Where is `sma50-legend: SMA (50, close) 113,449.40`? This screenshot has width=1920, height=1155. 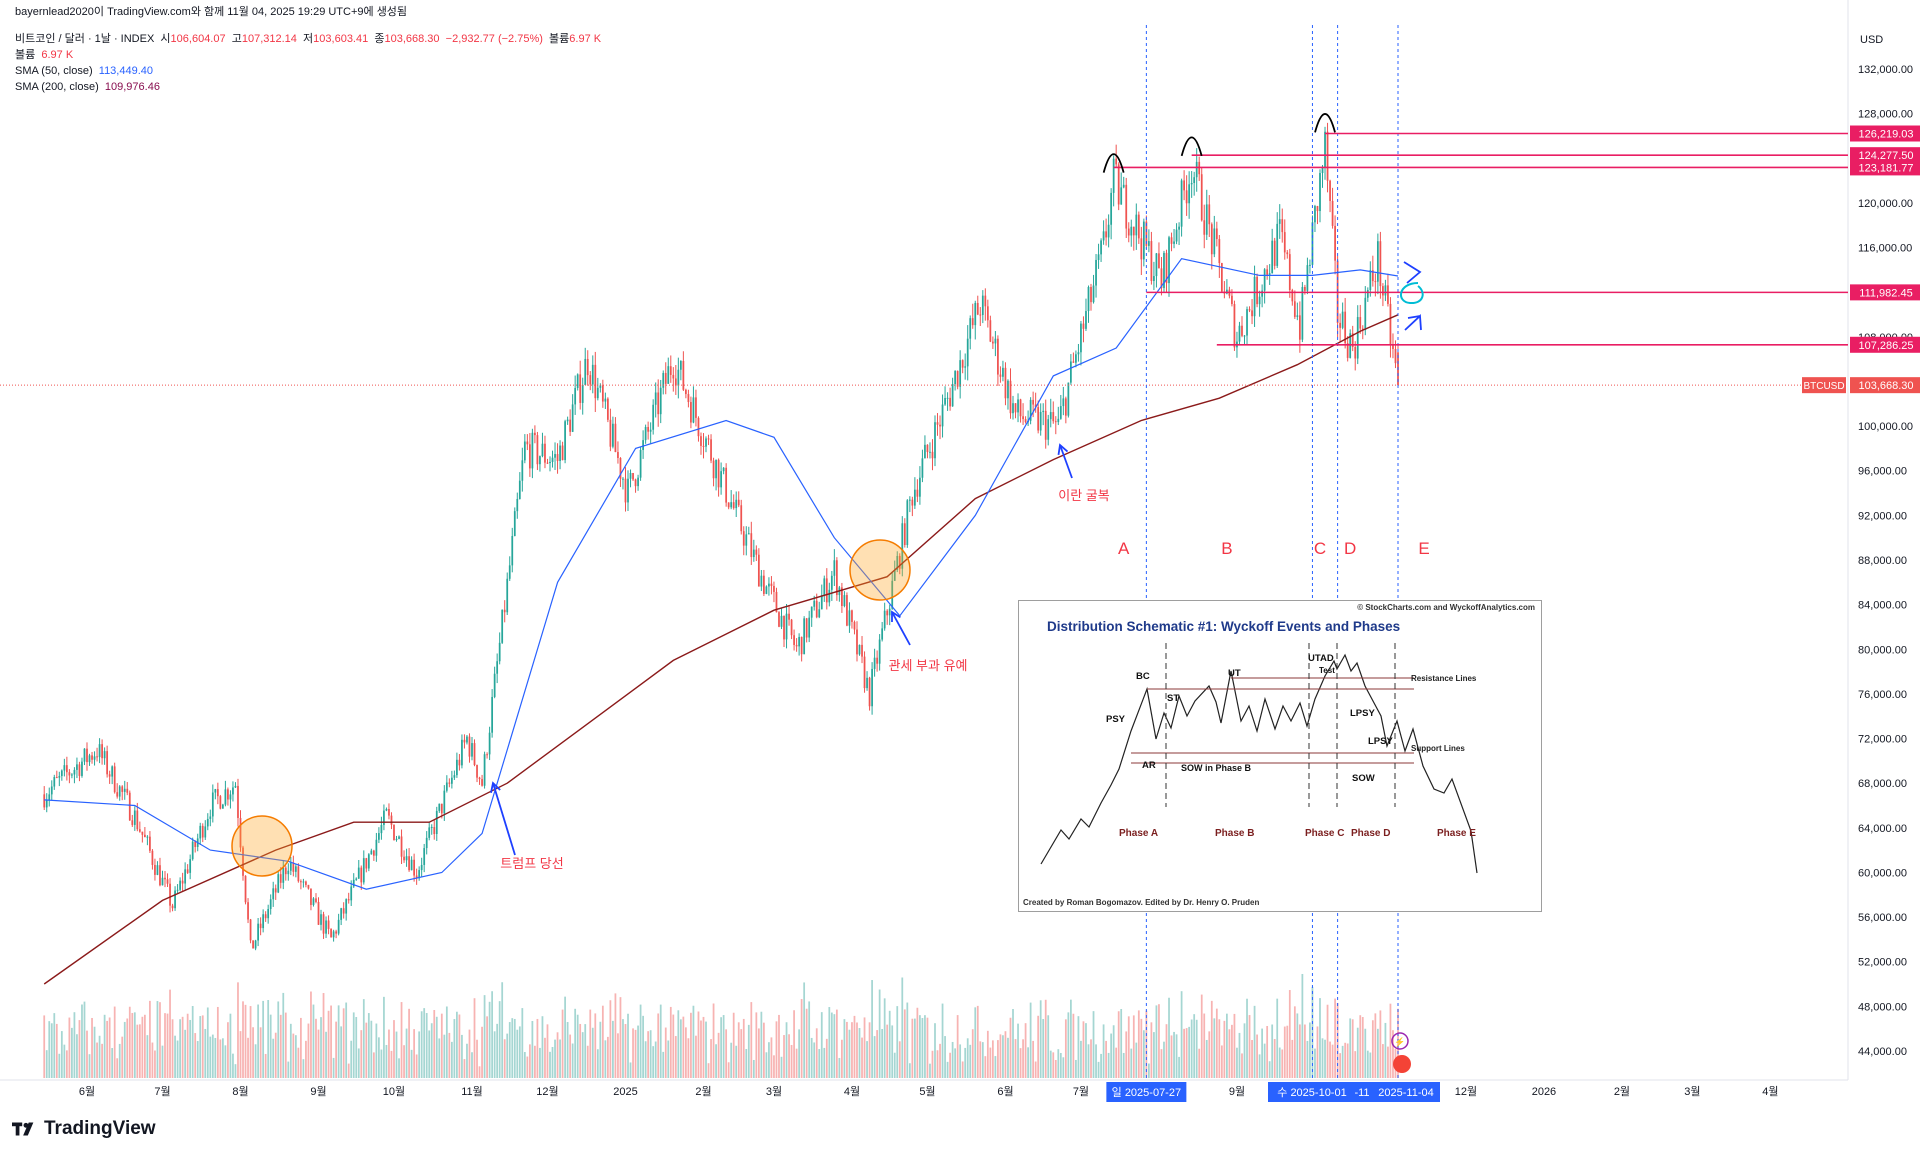 sma50-legend: SMA (50, close) 113,449.40 is located at coordinates (84, 71).